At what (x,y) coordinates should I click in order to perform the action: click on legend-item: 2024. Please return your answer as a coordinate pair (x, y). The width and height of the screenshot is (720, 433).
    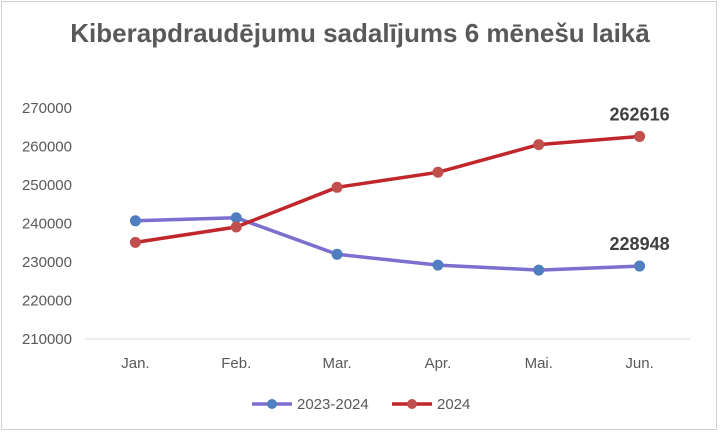
    Looking at the image, I should click on (431, 404).